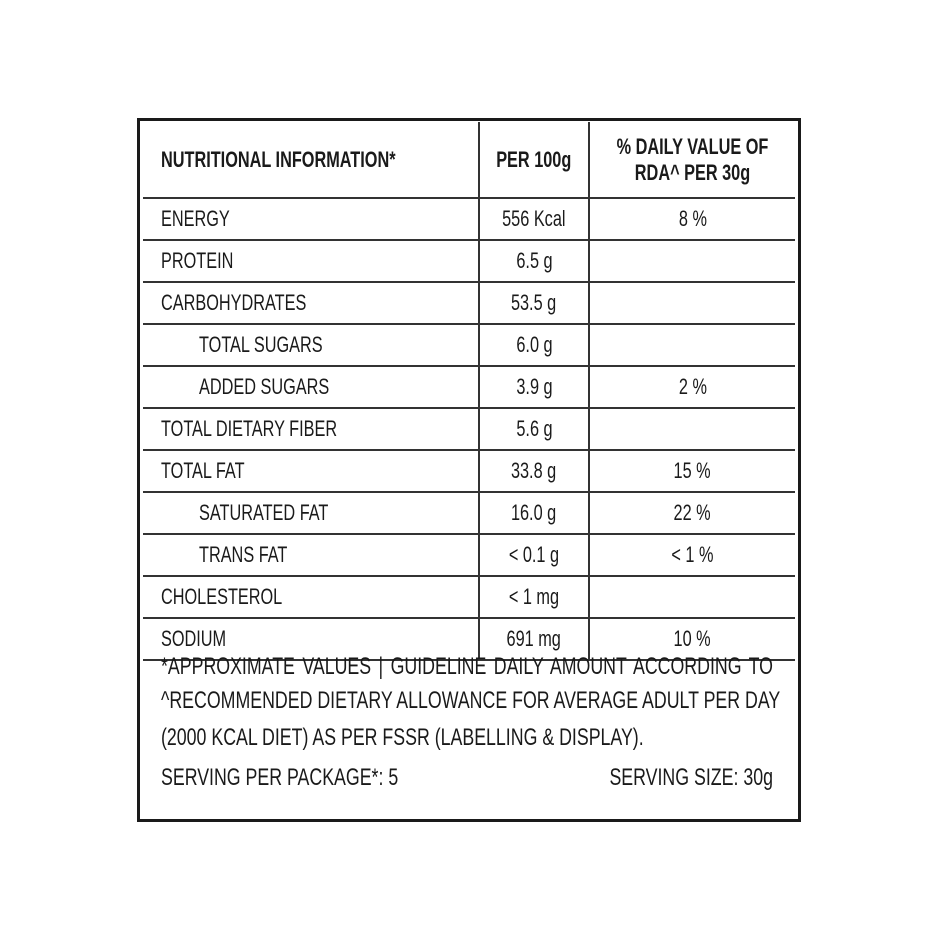  I want to click on nutrient-daily-value: 22 %, so click(692, 512).